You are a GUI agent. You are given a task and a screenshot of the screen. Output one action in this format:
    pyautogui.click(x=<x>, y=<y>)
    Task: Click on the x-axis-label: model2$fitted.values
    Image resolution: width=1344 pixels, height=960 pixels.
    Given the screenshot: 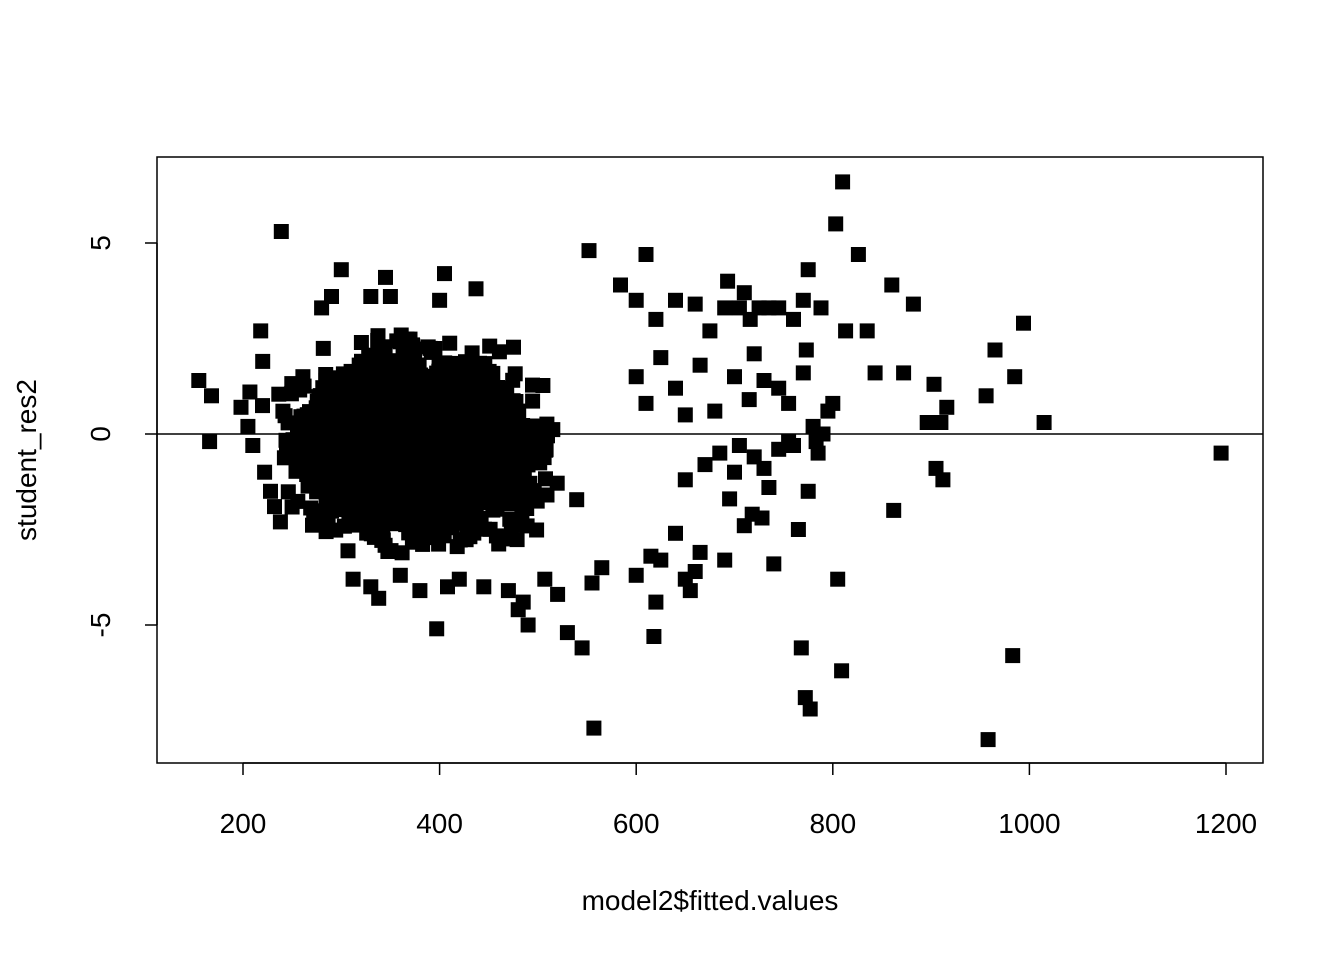 What is the action you would take?
    pyautogui.click(x=710, y=900)
    